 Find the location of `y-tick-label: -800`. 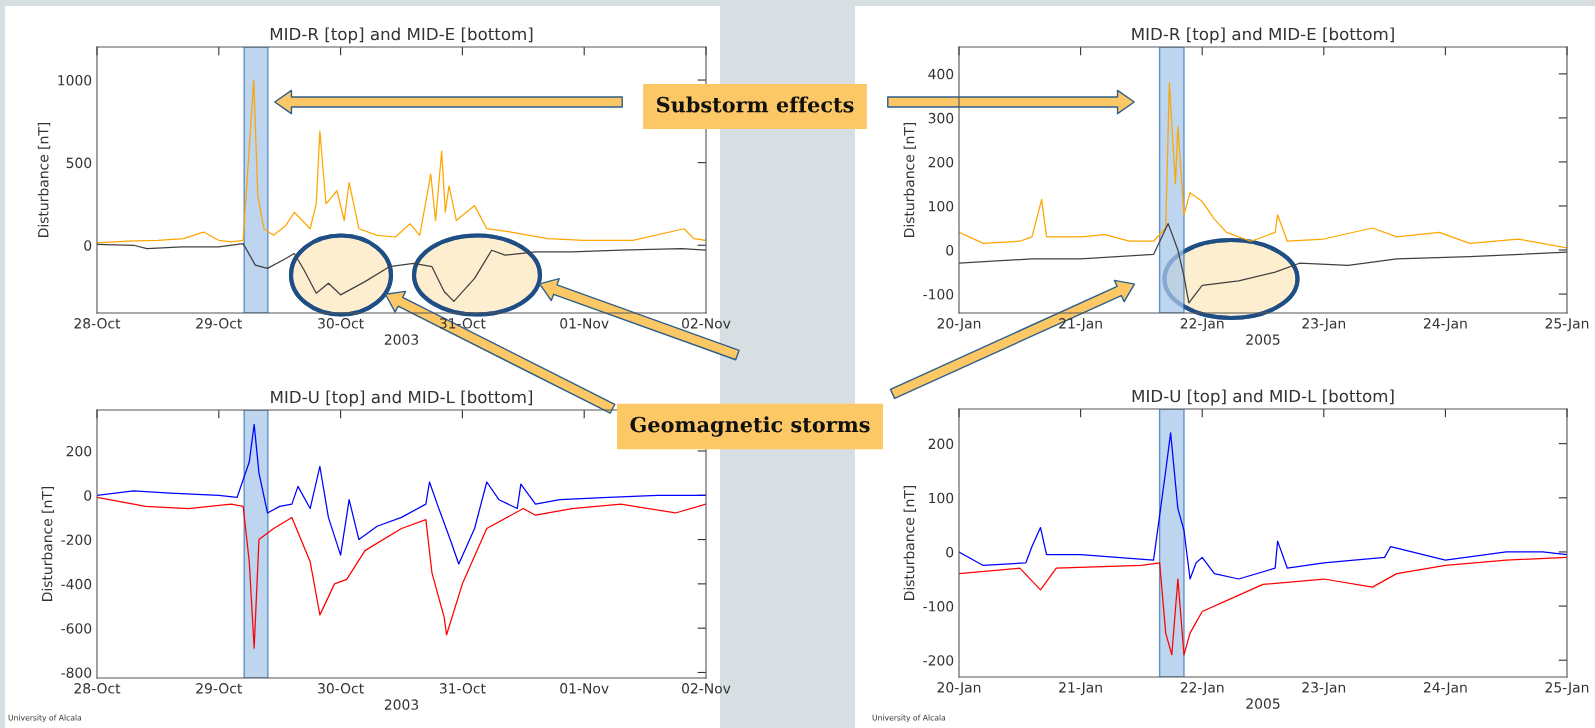

y-tick-label: -800 is located at coordinates (76, 672).